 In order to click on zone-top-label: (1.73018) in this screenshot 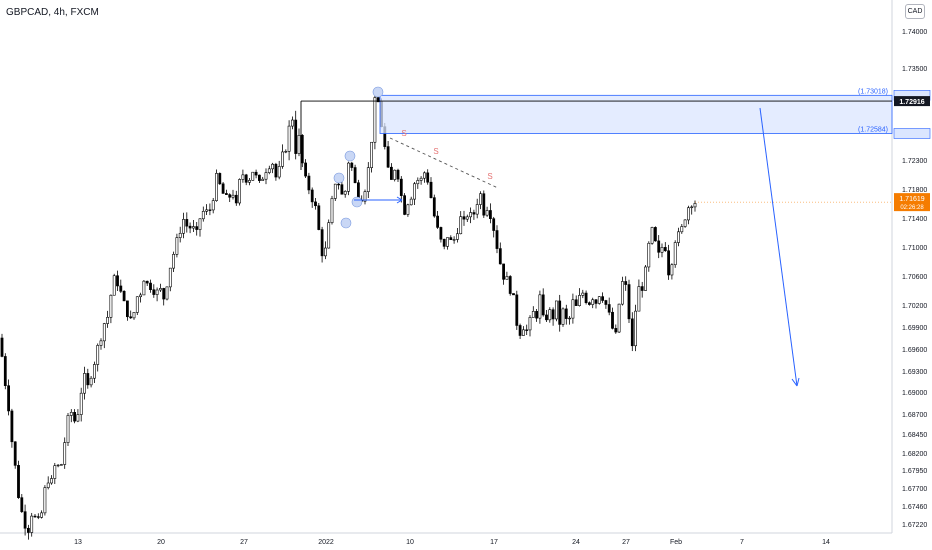, I will do `click(873, 91)`.